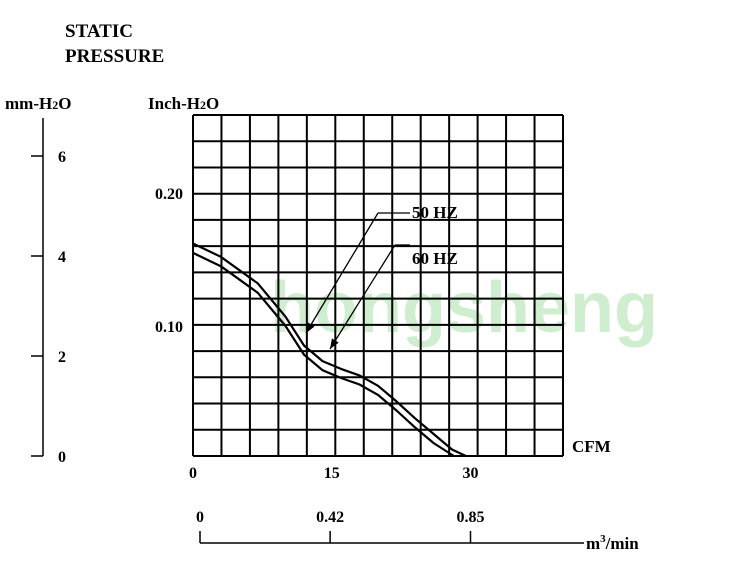  I want to click on series-line-60-hz, so click(329, 349).